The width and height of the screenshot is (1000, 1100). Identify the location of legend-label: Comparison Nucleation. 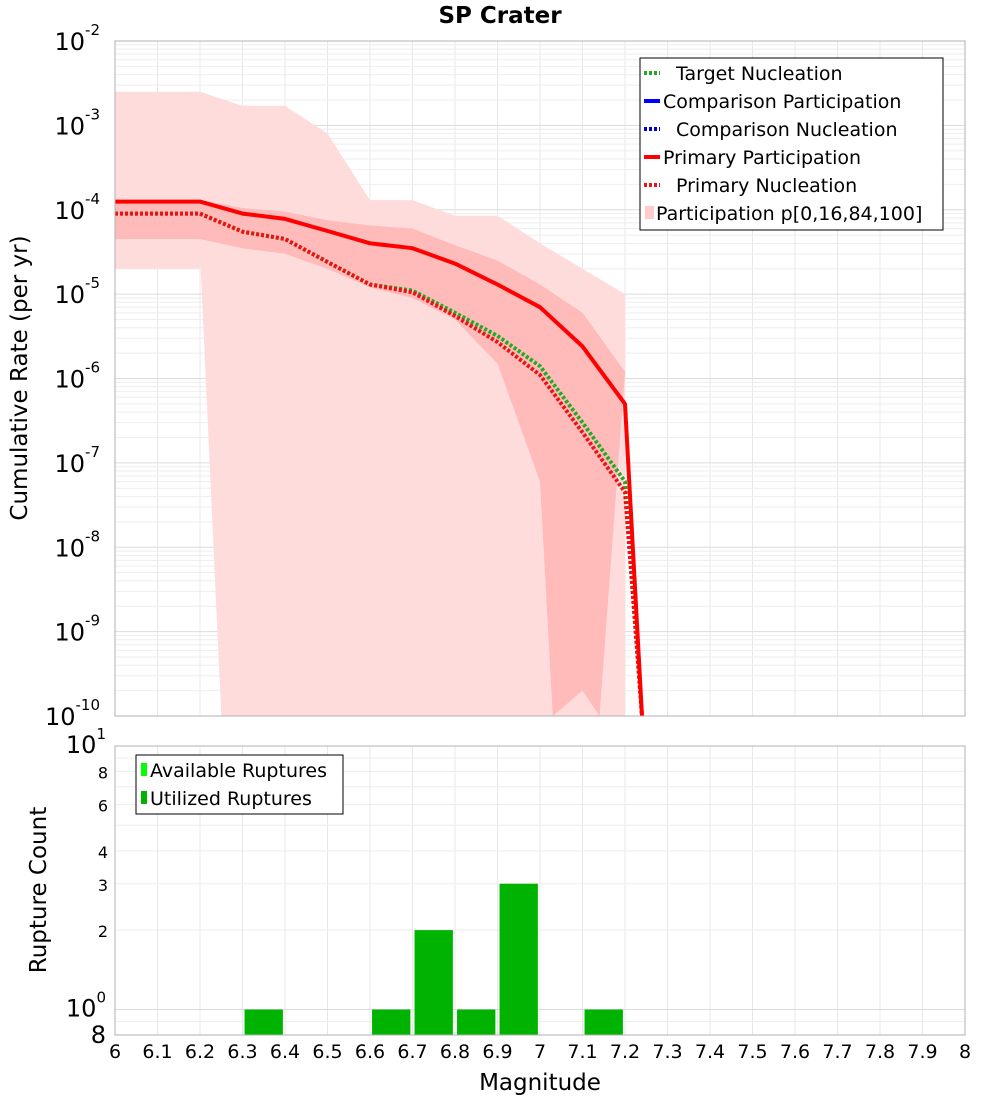
(787, 130).